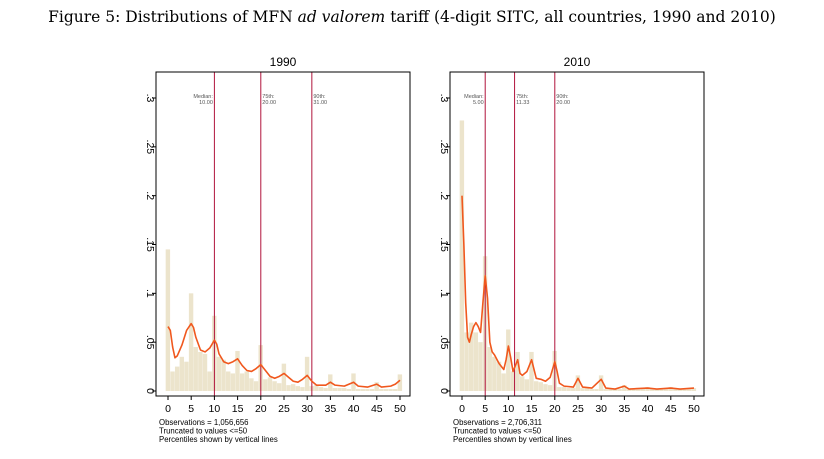 The image size is (824, 459). What do you see at coordinates (320, 103) in the screenshot?
I see `percentile-value: 31.00` at bounding box center [320, 103].